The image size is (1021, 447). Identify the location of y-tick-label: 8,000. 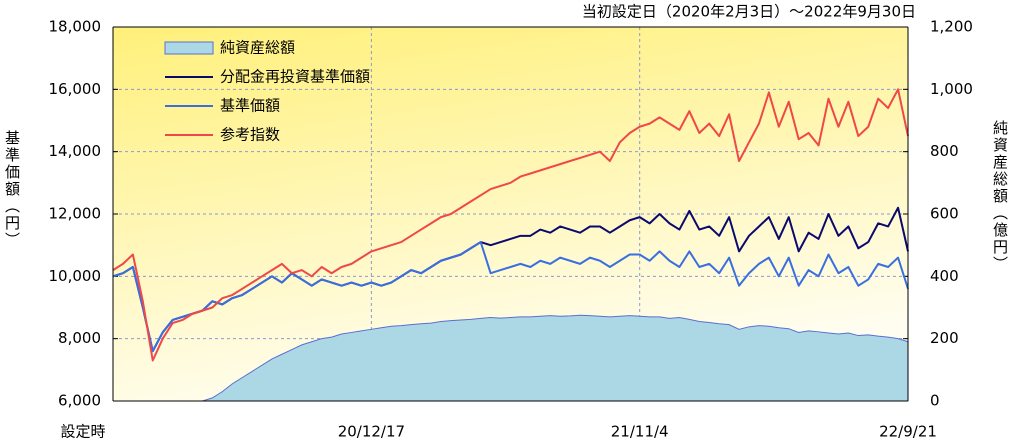
(79, 338).